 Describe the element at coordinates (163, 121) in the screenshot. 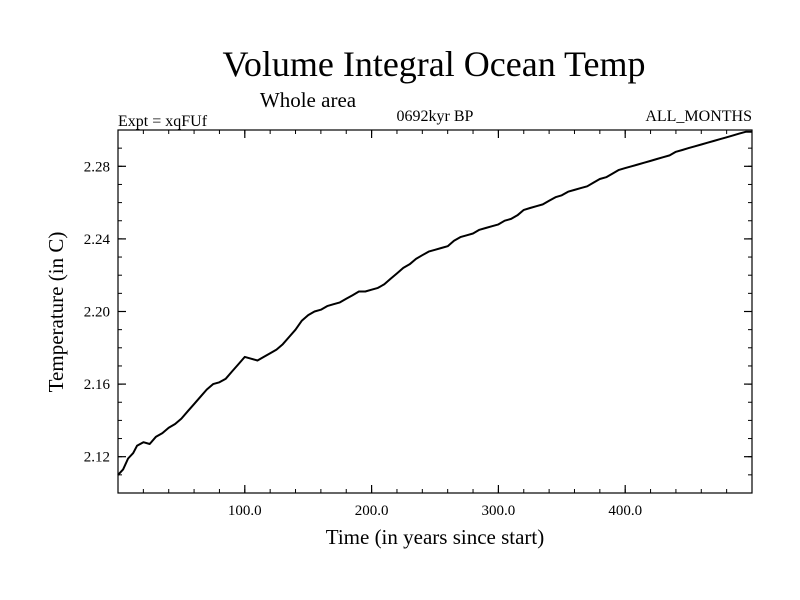

I see `experiment-label: Expt = xqFUf` at that location.